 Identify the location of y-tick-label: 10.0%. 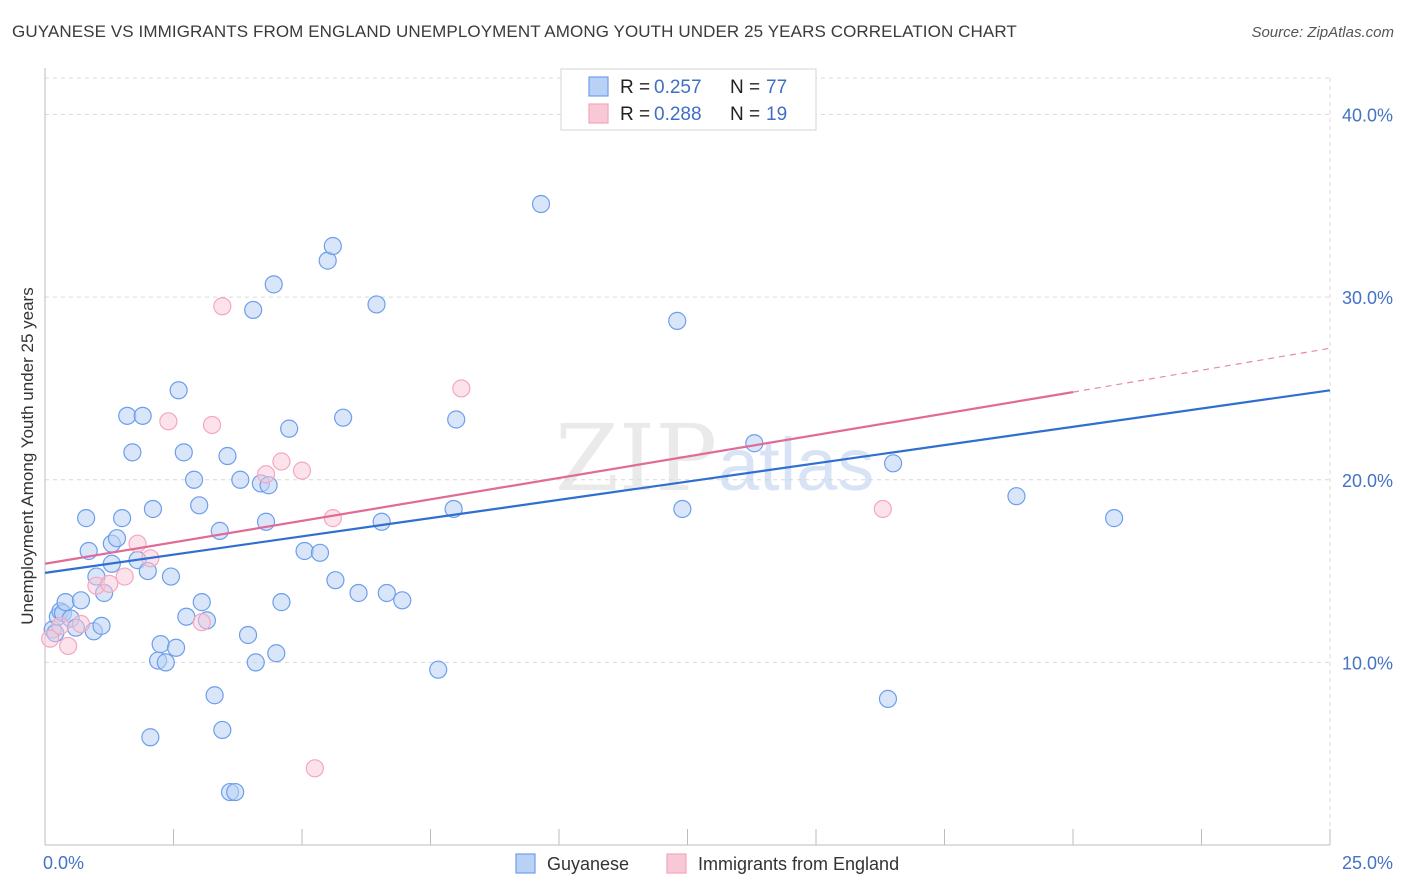
(1367, 663).